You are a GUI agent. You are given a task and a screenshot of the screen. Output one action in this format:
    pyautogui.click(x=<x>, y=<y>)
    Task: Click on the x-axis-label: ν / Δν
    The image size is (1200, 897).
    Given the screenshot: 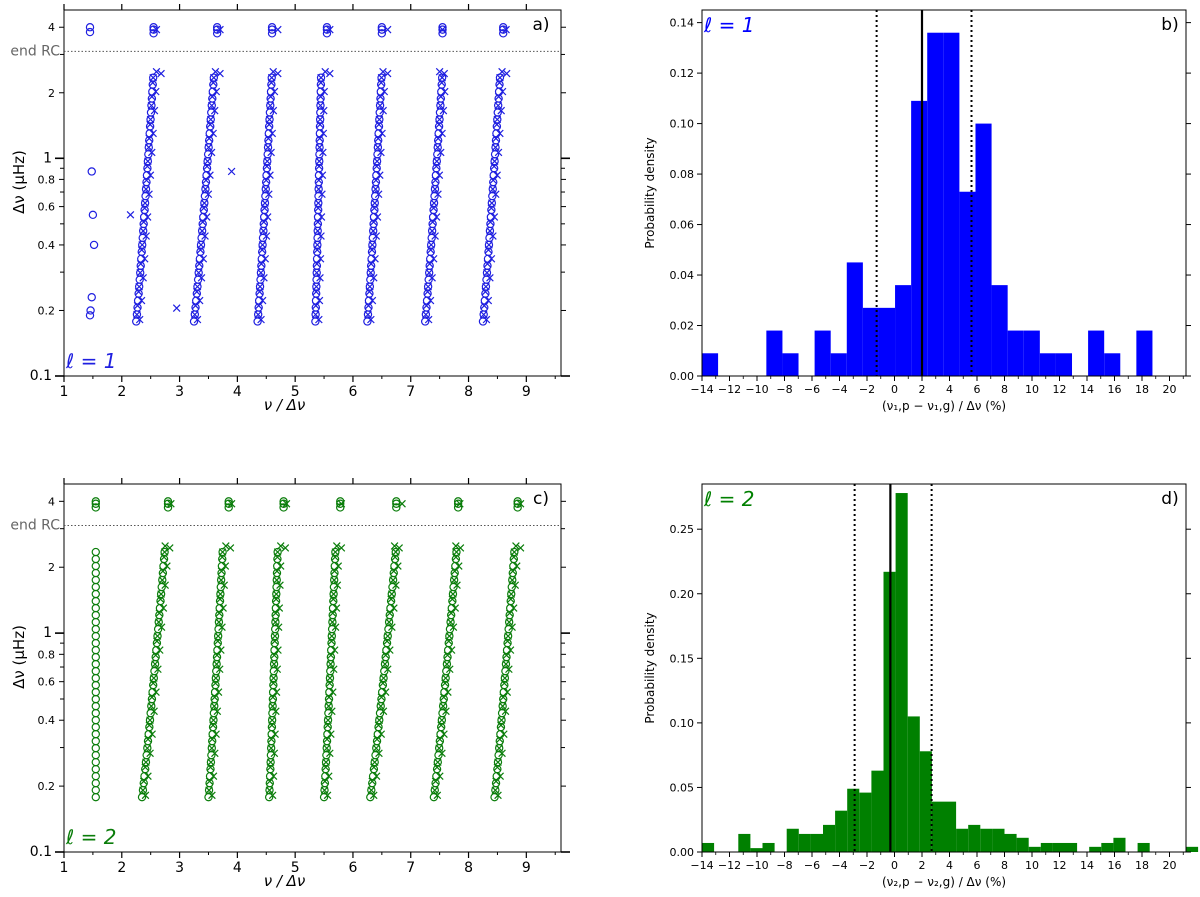 What is the action you would take?
    pyautogui.click(x=285, y=881)
    